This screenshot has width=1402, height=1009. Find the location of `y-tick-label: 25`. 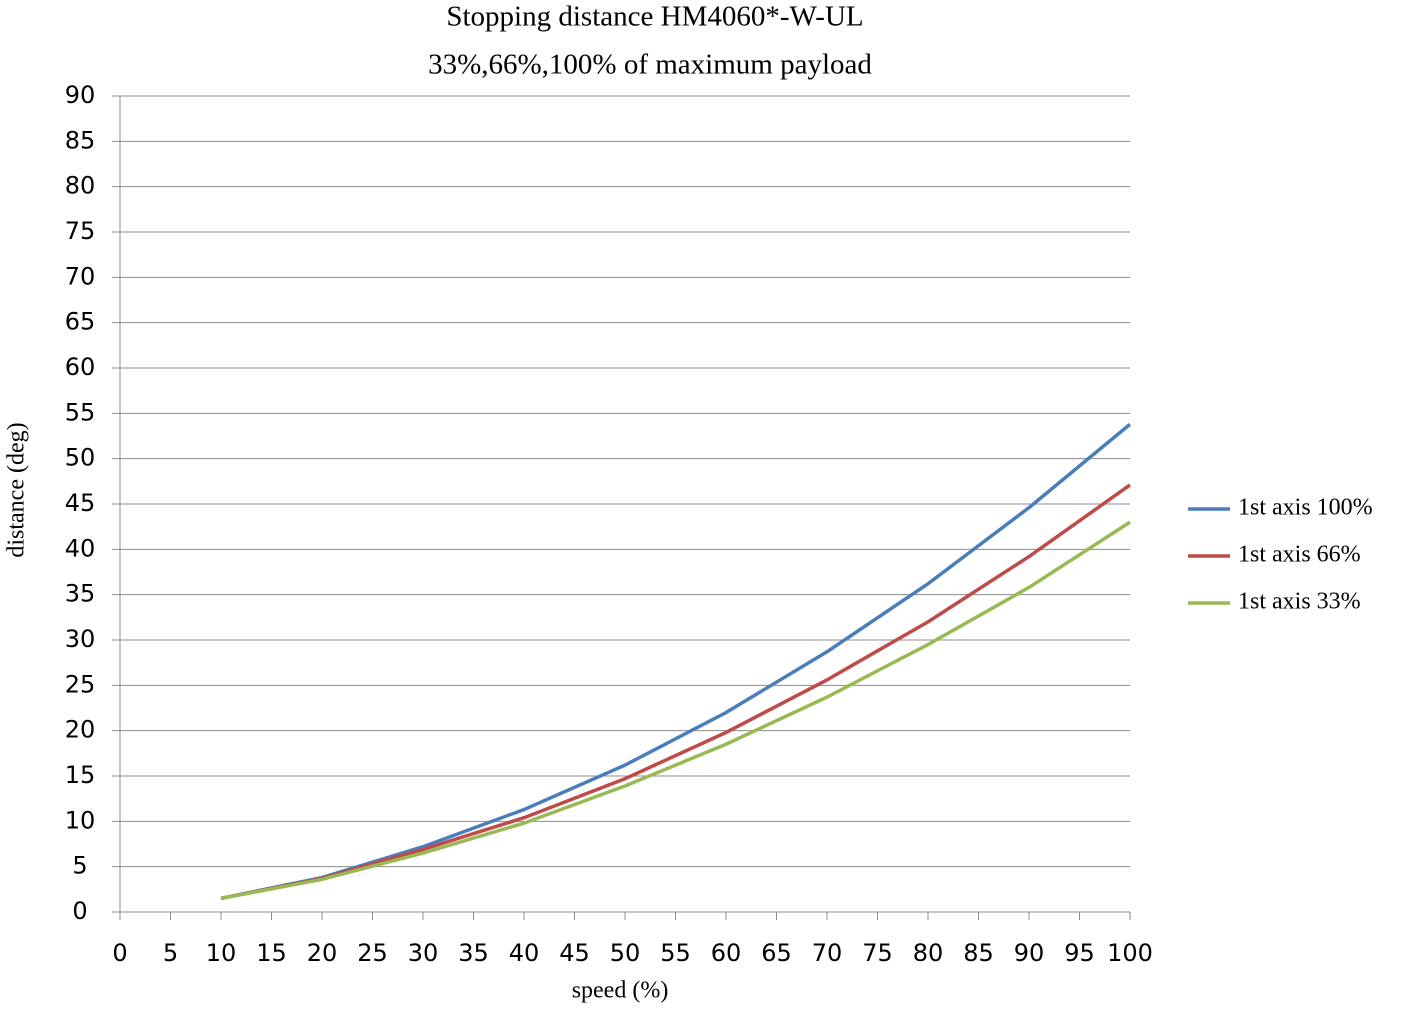

y-tick-label: 25 is located at coordinates (80, 684).